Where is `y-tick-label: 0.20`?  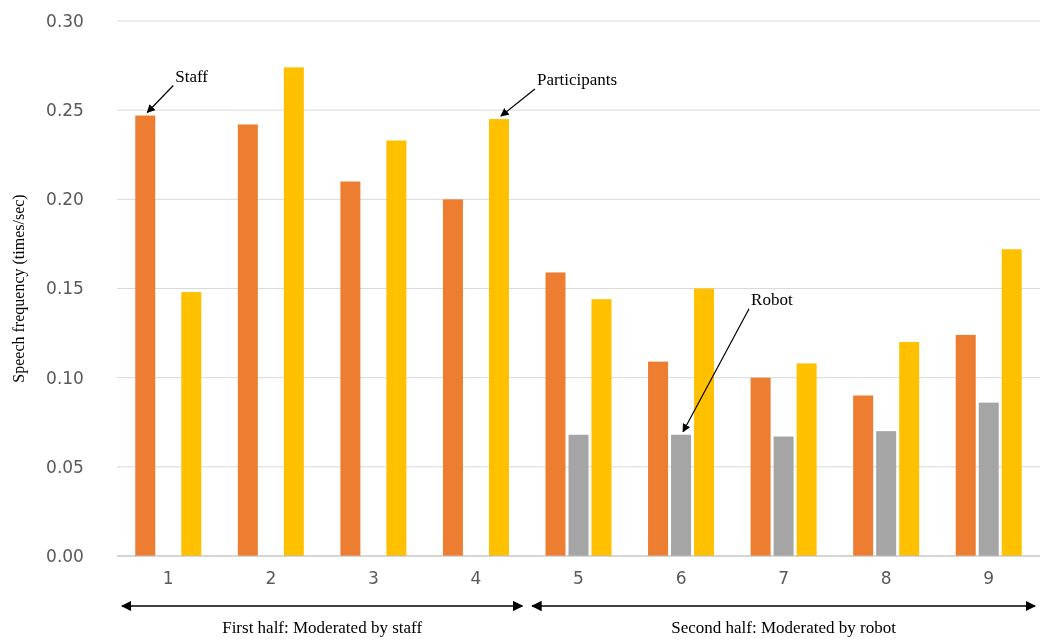 y-tick-label: 0.20 is located at coordinates (65, 199).